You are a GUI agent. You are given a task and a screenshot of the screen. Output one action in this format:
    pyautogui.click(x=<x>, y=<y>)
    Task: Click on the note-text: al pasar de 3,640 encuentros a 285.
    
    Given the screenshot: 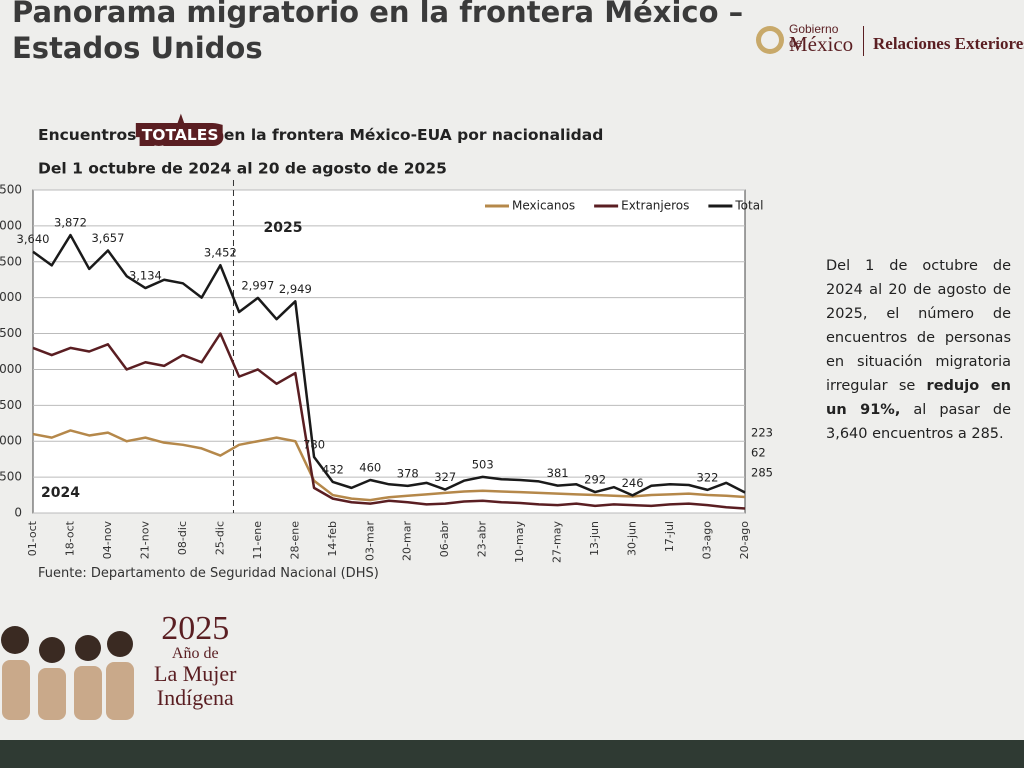 What is the action you would take?
    pyautogui.click(x=918, y=422)
    